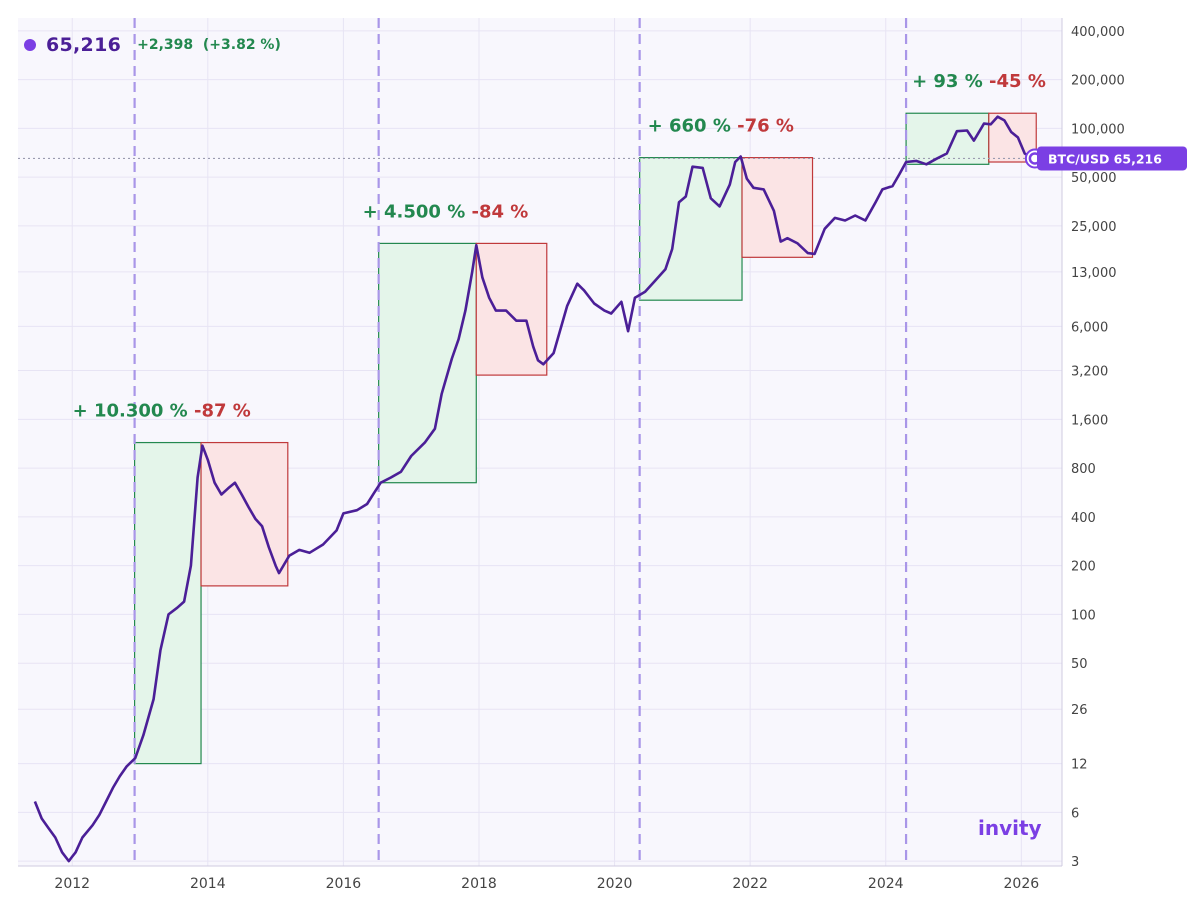  What do you see at coordinates (1079, 710) in the screenshot?
I see `y-tick-label: 26` at bounding box center [1079, 710].